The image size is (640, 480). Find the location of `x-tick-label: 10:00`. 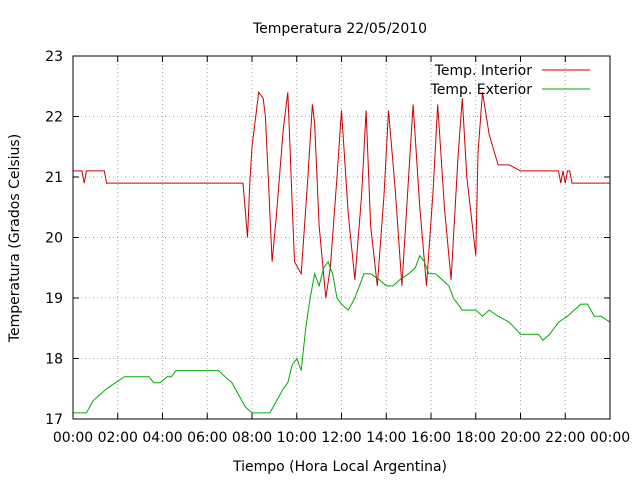

x-tick-label: 10:00 is located at coordinates (297, 438).